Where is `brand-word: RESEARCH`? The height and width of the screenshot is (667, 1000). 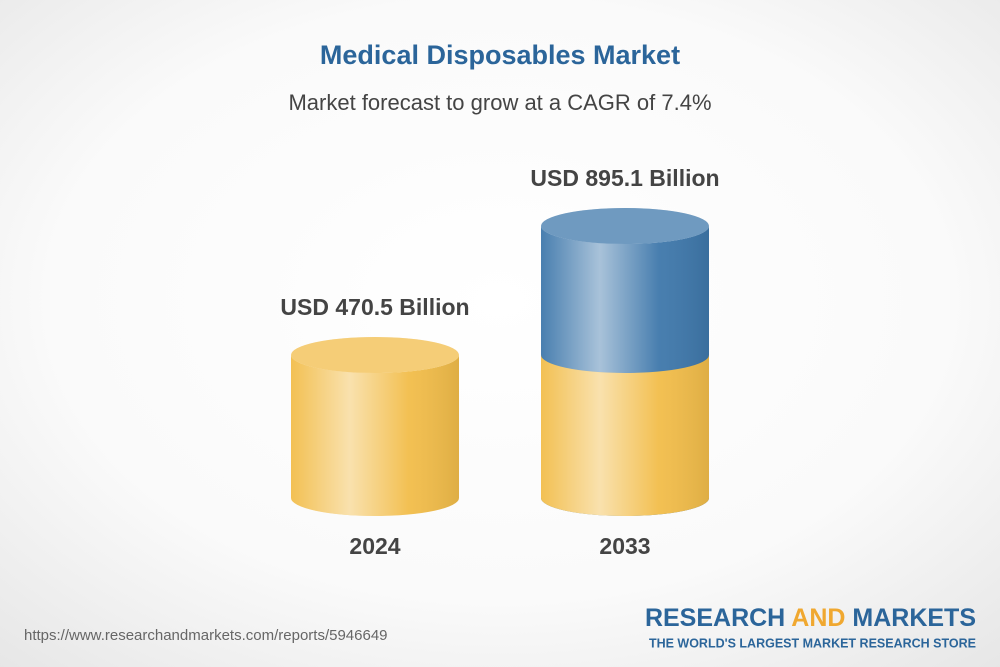 brand-word: RESEARCH is located at coordinates (715, 618).